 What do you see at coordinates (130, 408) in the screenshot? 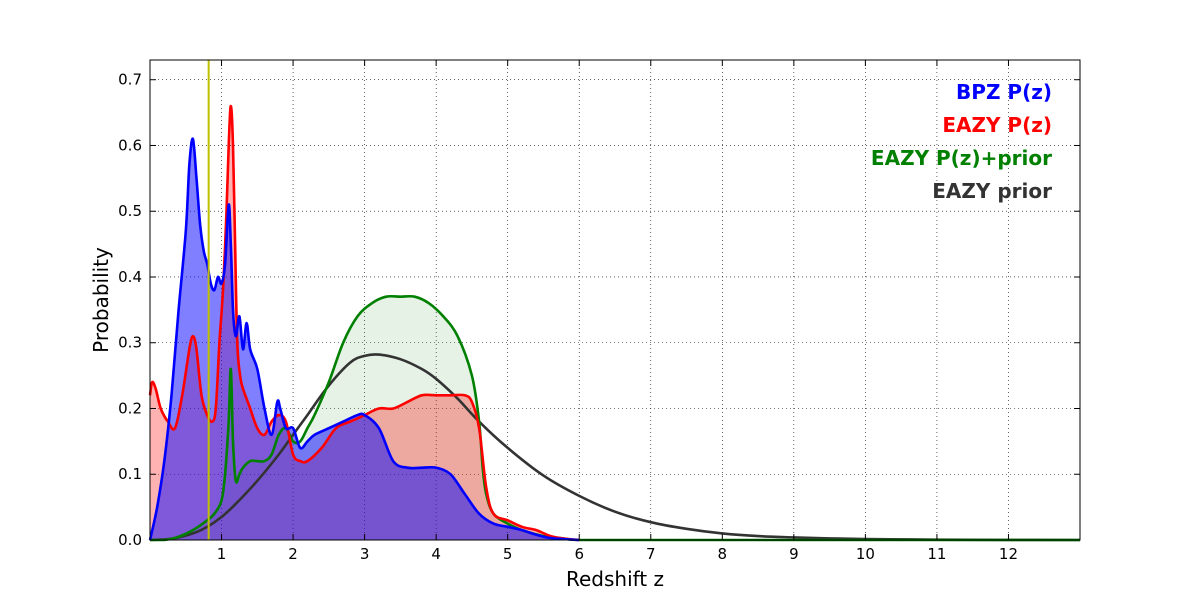
I see `y-tick-label: 0.2` at bounding box center [130, 408].